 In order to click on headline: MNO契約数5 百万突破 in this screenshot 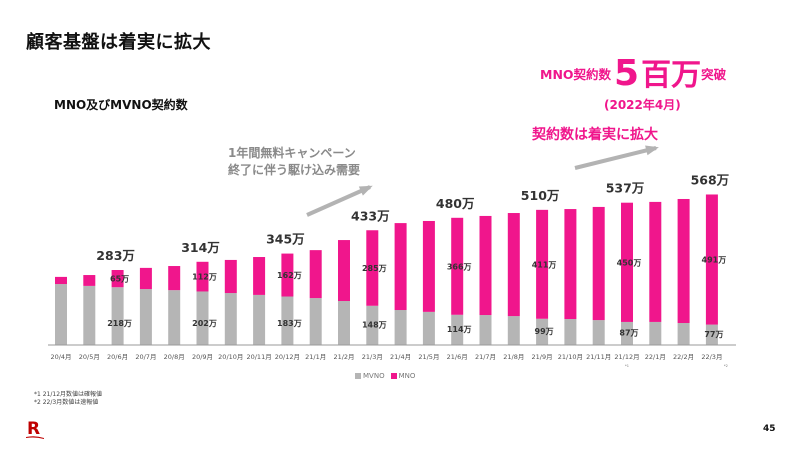, I will do `click(633, 72)`.